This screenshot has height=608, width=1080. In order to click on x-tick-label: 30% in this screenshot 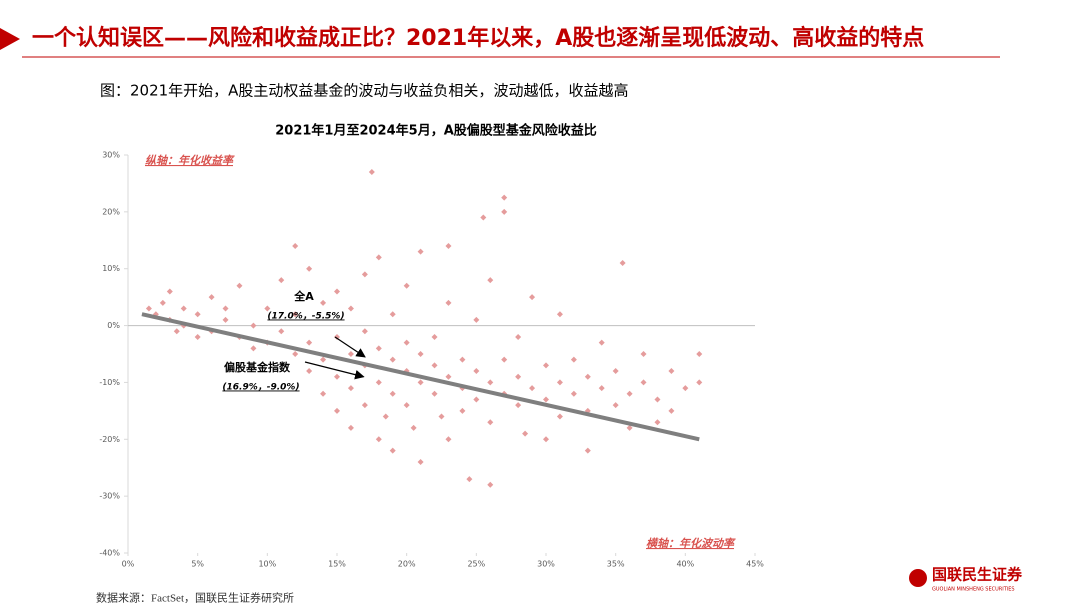, I will do `click(546, 564)`.